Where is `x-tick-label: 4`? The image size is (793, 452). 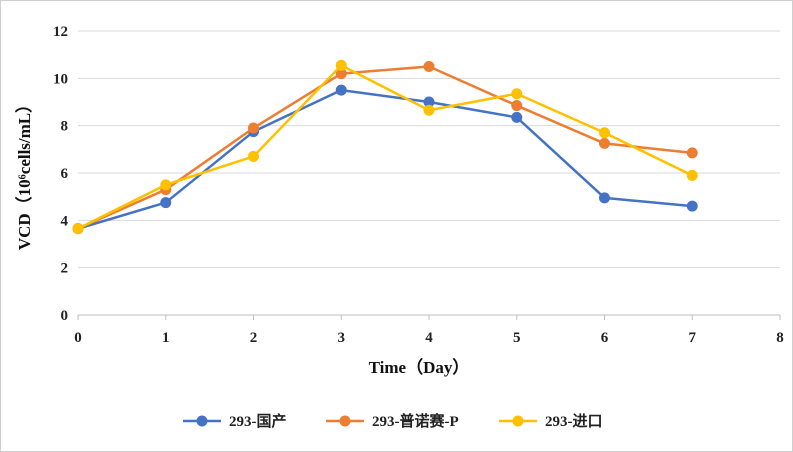
x-tick-label: 4 is located at coordinates (429, 338).